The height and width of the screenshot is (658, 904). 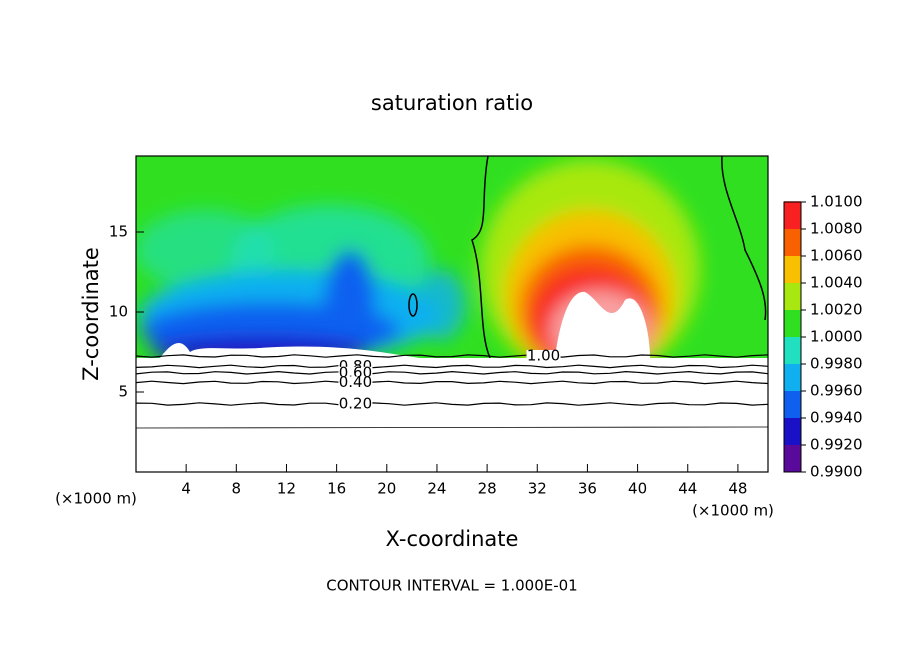 What do you see at coordinates (123, 392) in the screenshot?
I see `y-tick-label: 5` at bounding box center [123, 392].